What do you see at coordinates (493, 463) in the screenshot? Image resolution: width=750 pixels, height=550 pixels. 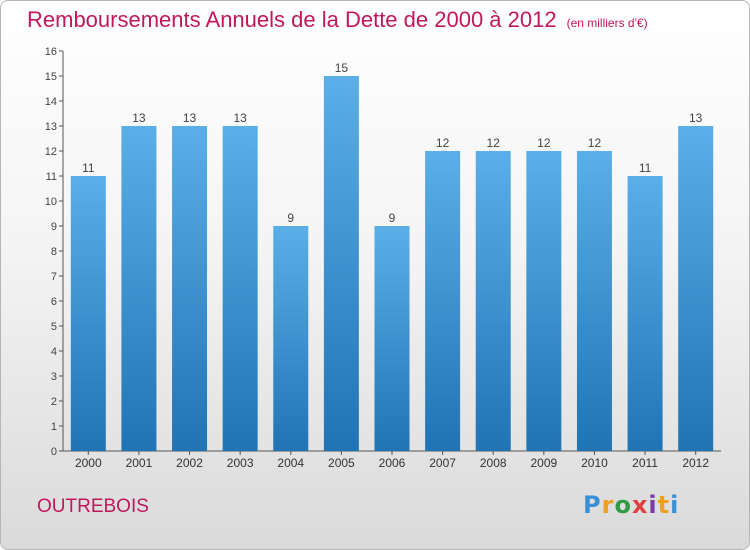 I see `x-tick-label: 2008` at bounding box center [493, 463].